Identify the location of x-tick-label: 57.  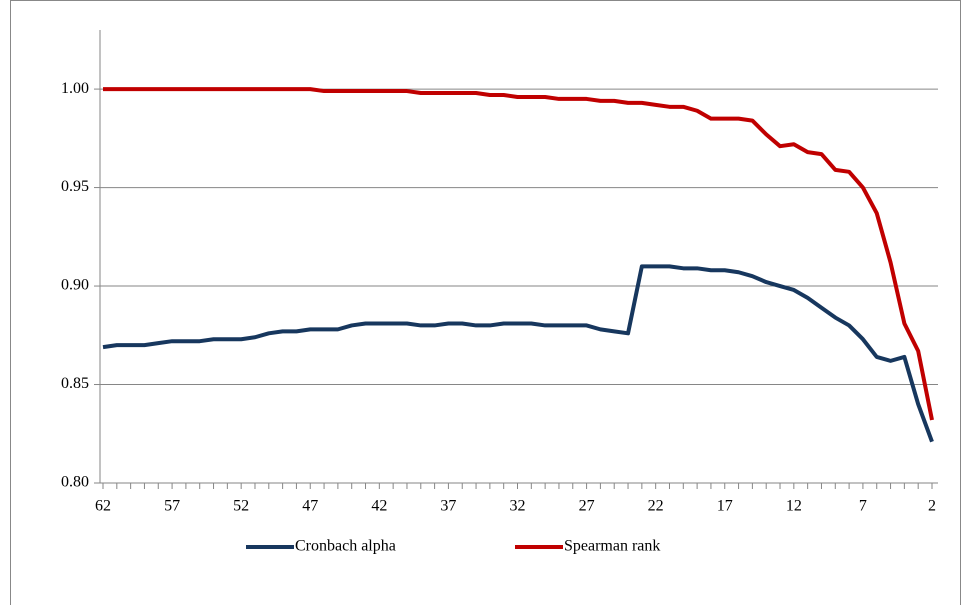
(172, 506).